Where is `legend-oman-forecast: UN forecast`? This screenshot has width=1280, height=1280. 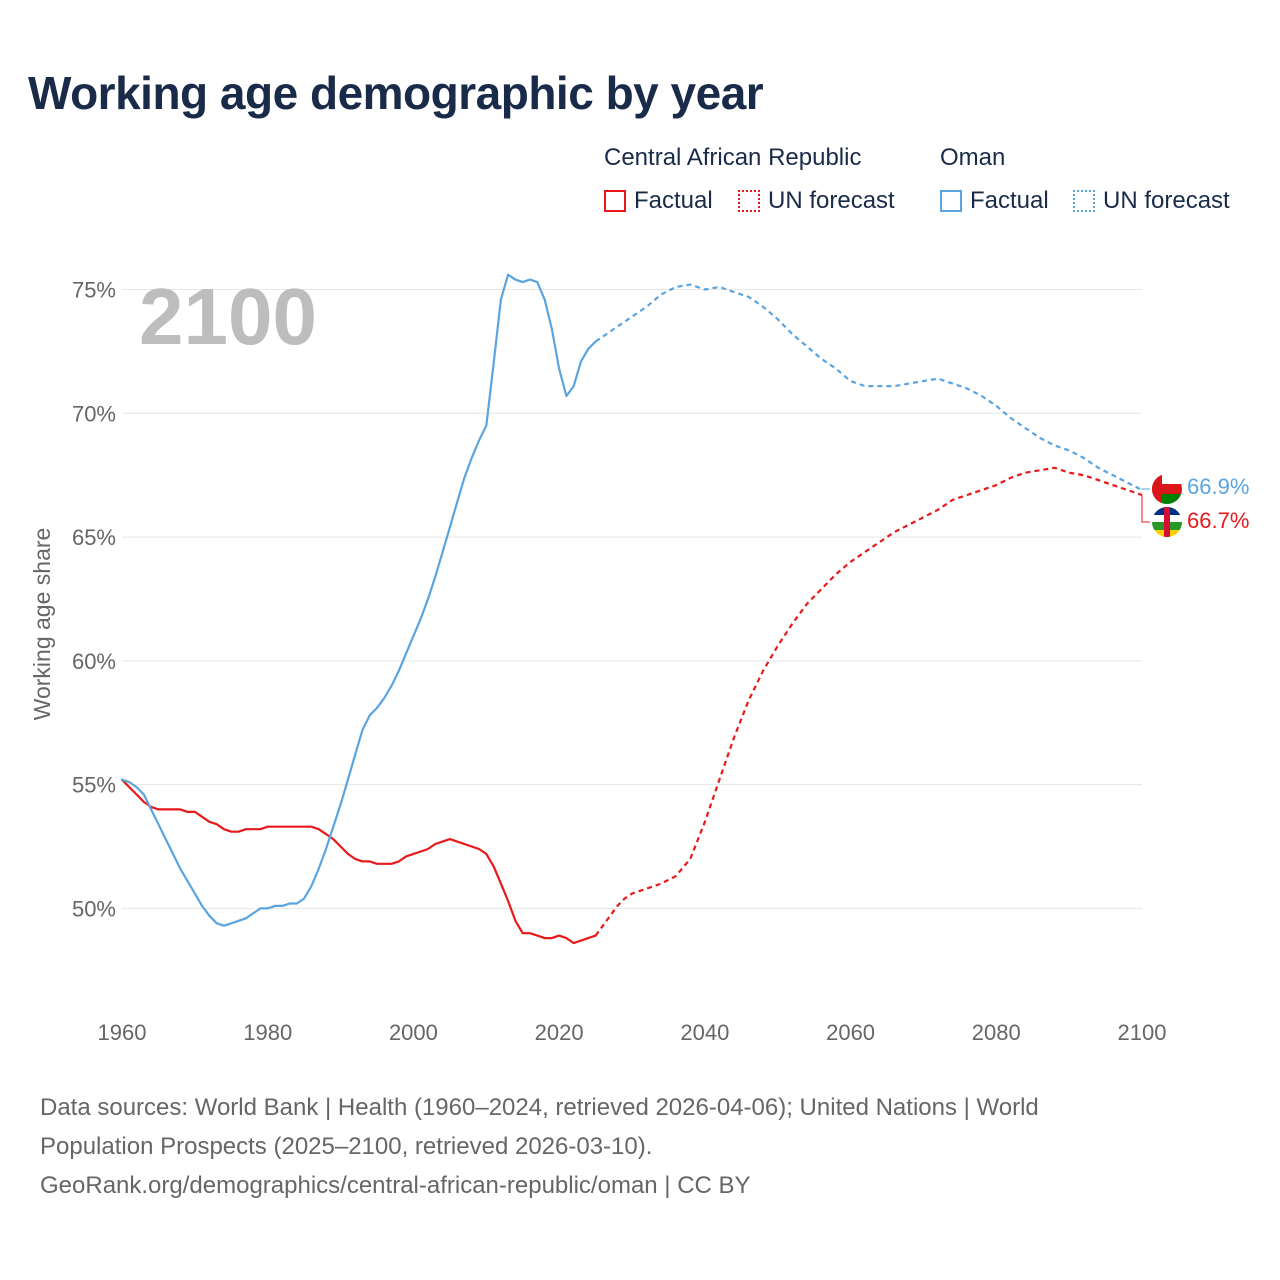
legend-oman-forecast: UN forecast is located at coordinates (1151, 201).